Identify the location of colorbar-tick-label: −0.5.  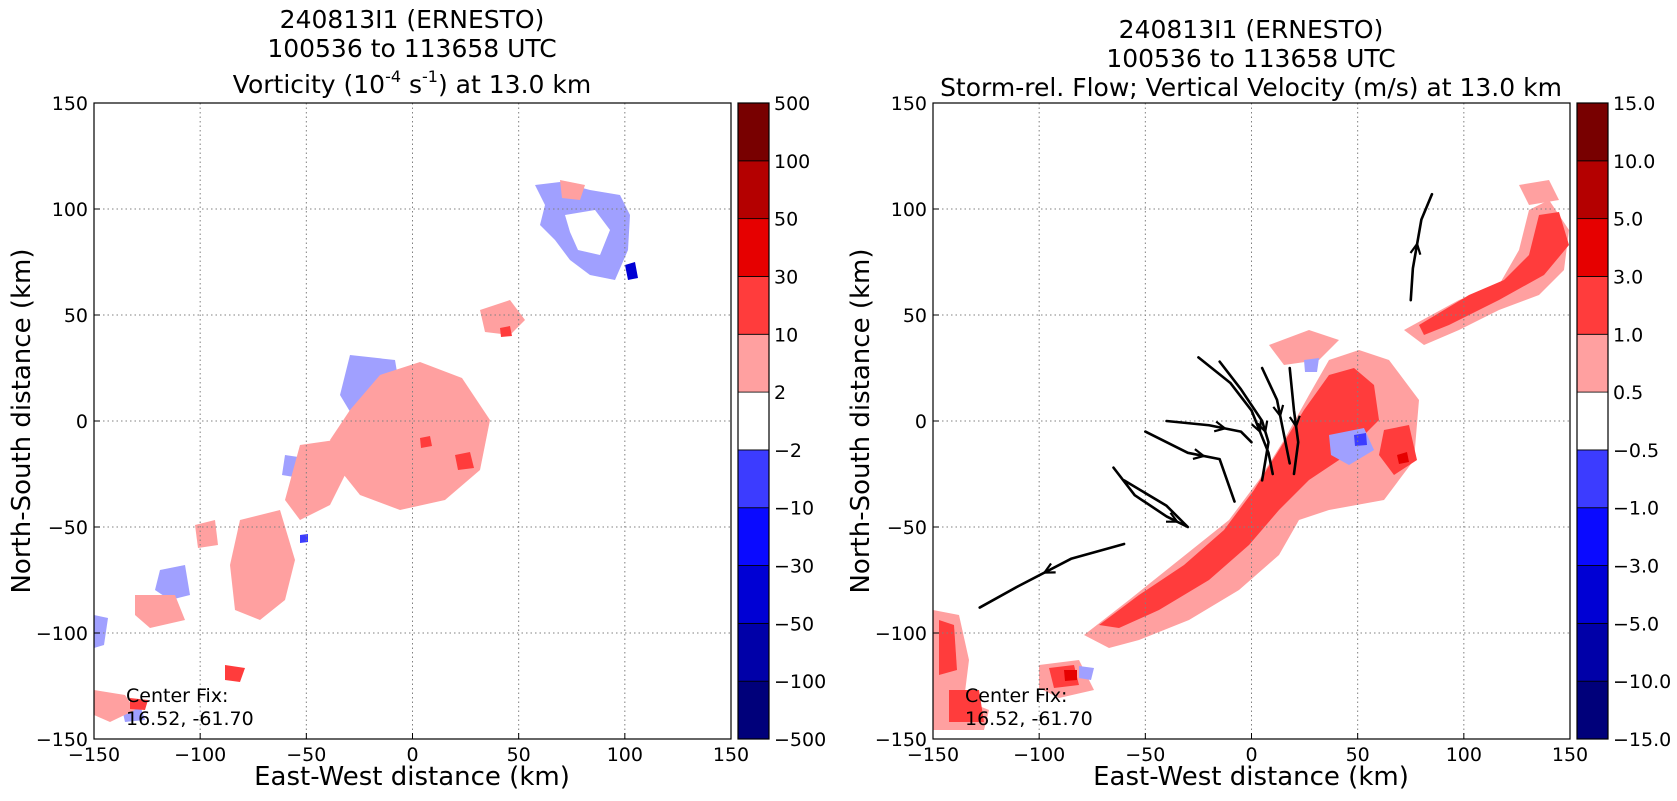
(1636, 451).